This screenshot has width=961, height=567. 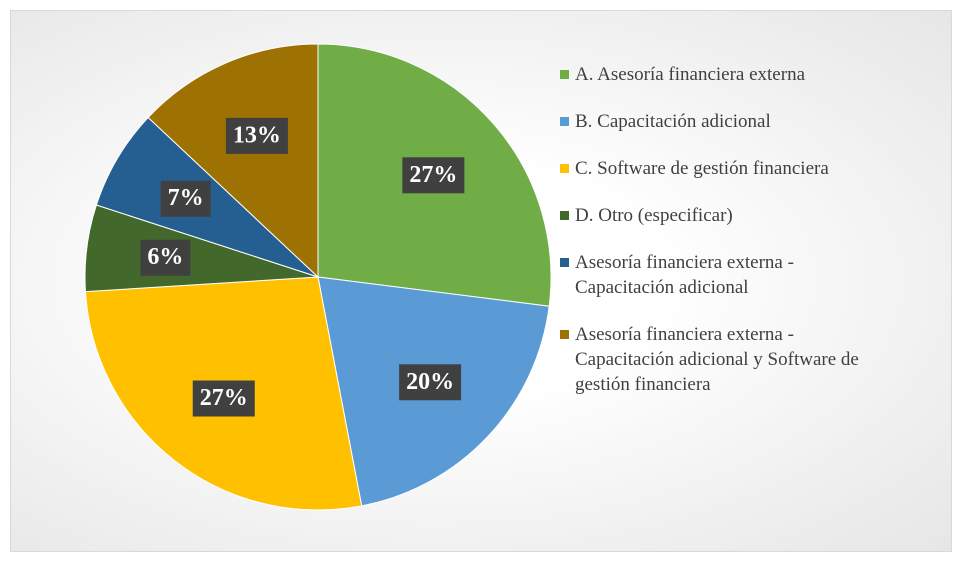 I want to click on legend-item: C. Software de gestión financiera, so click(x=720, y=168).